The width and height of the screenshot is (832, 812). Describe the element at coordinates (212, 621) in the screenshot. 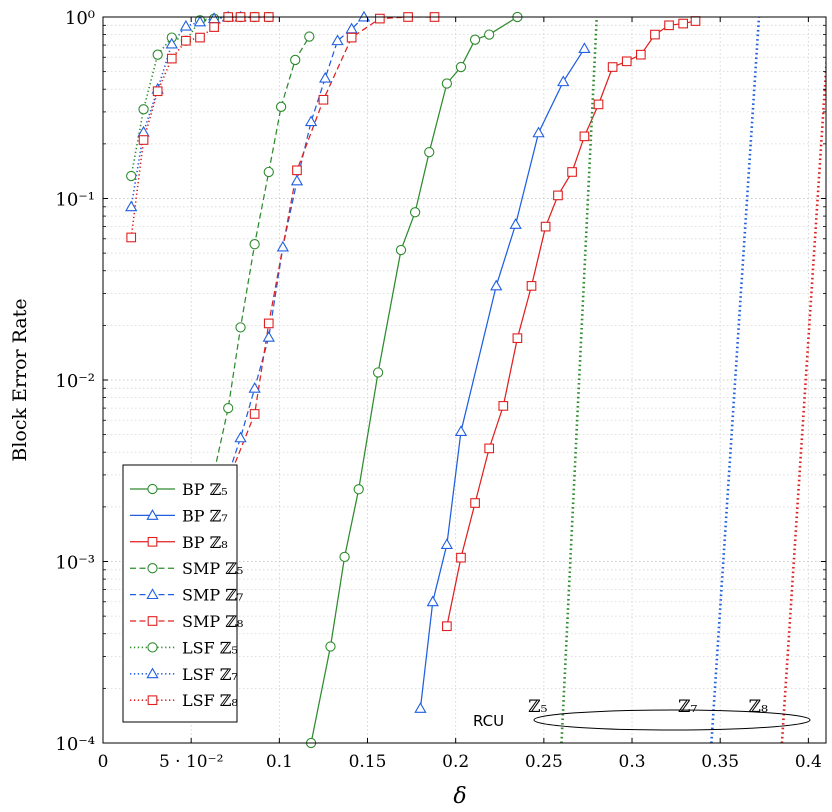

I see `legend-label: SMP ℤ₈` at that location.